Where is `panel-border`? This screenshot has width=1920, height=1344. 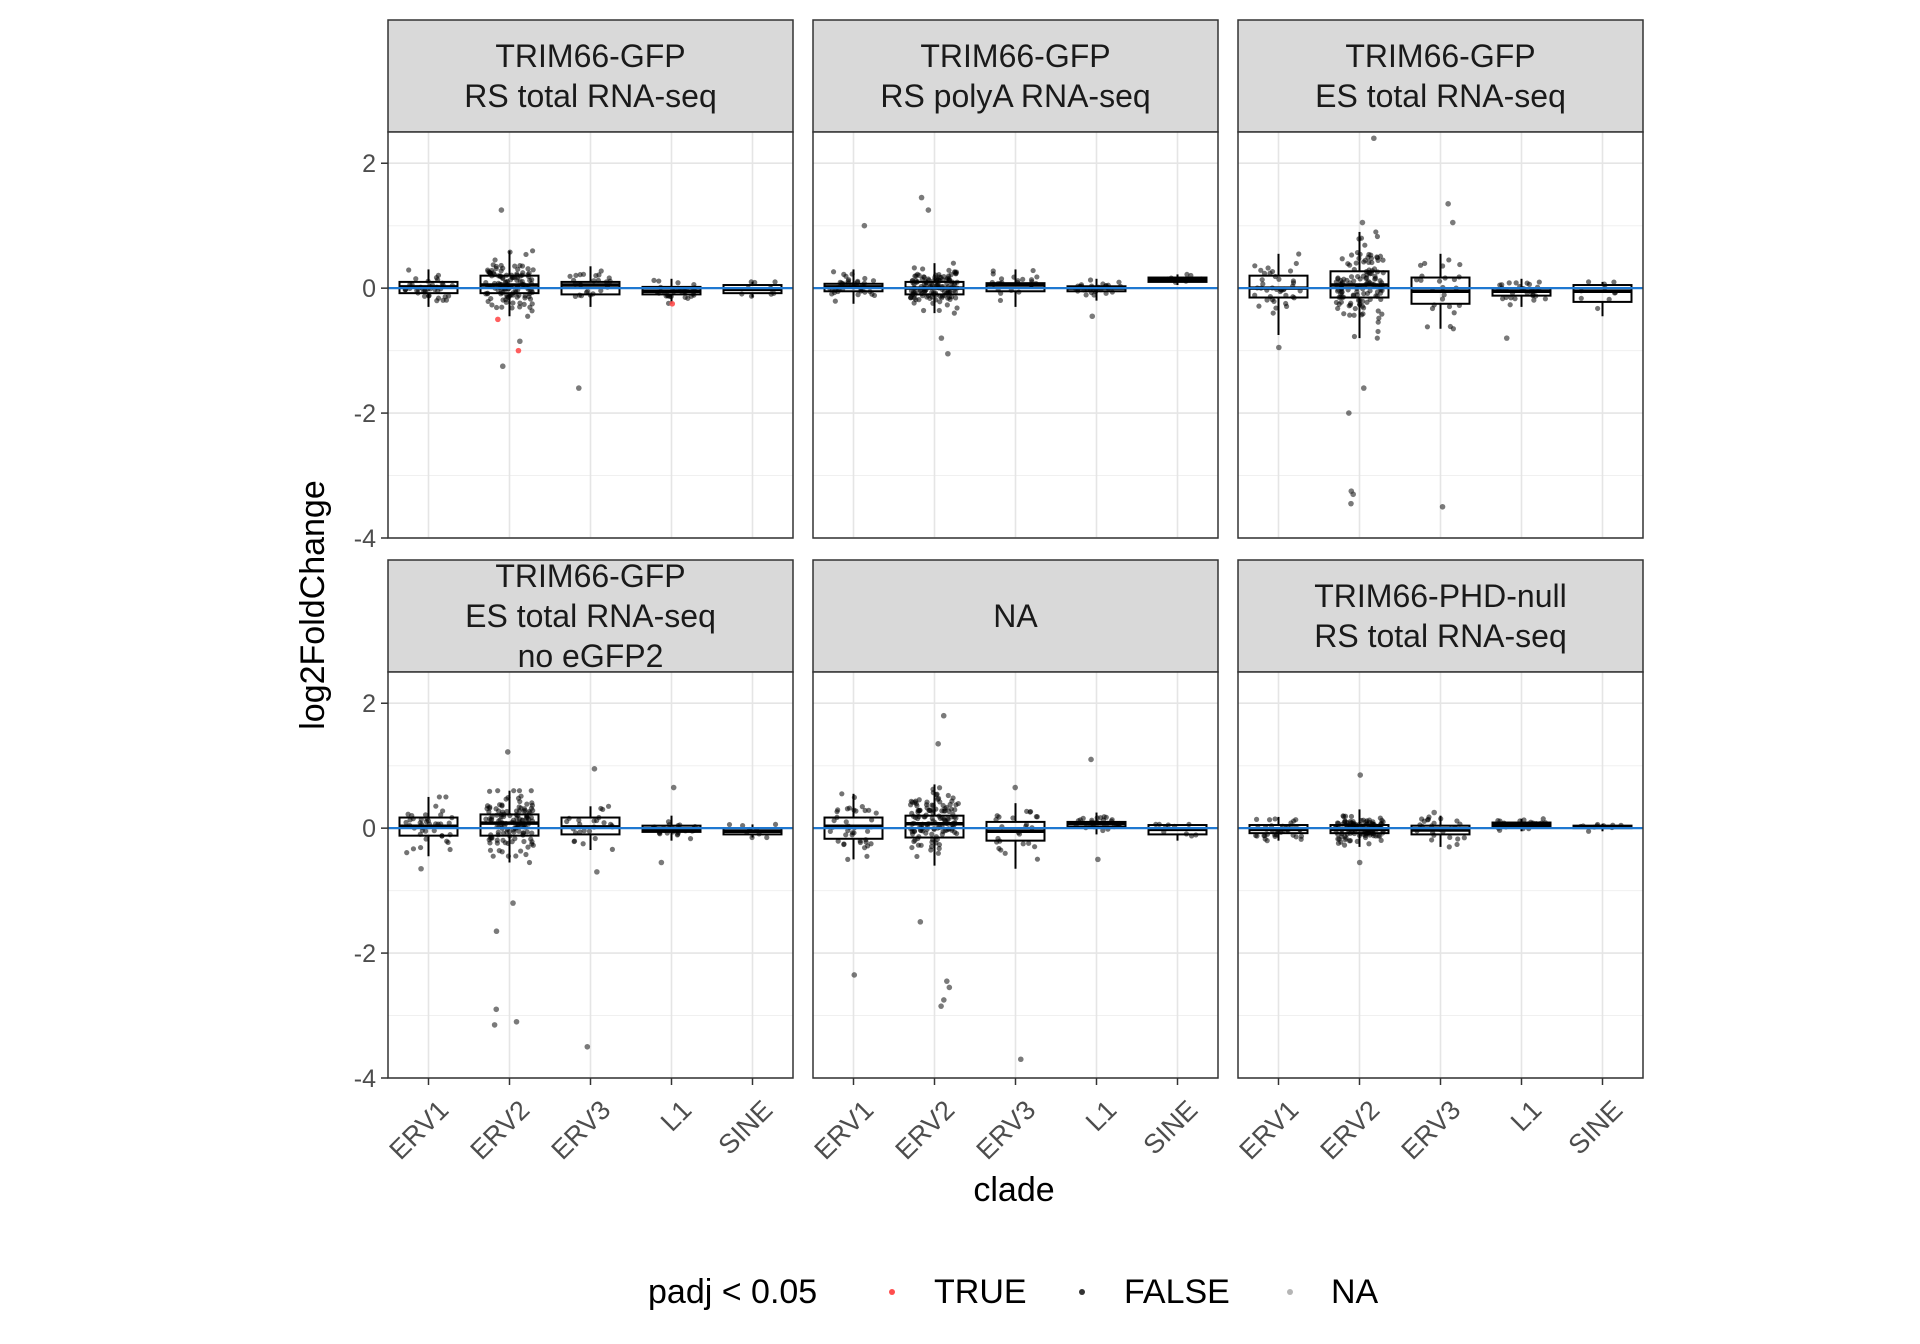 panel-border is located at coordinates (590, 335).